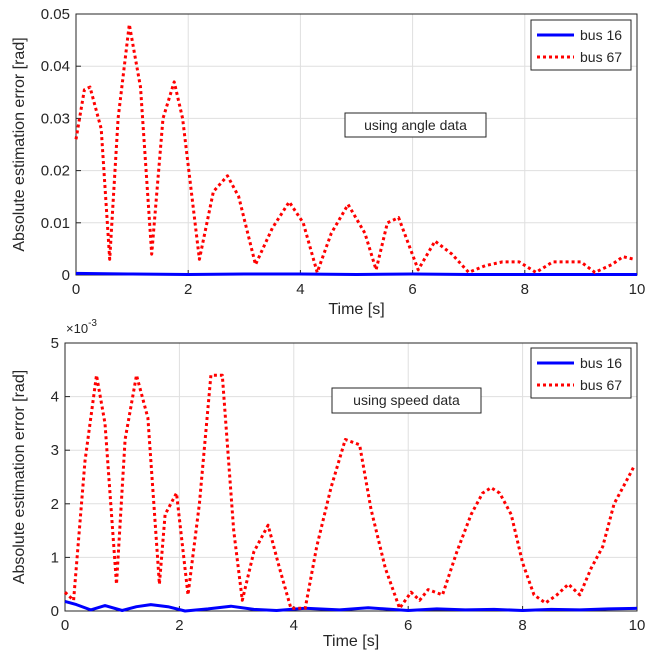  I want to click on y-tick-label: 0.05, so click(55, 14).